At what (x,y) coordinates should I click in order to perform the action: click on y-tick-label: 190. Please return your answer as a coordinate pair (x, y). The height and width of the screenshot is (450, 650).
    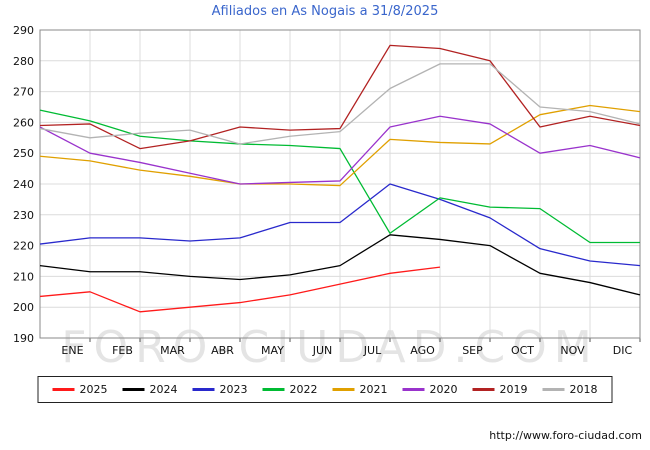
    Looking at the image, I should click on (23, 338).